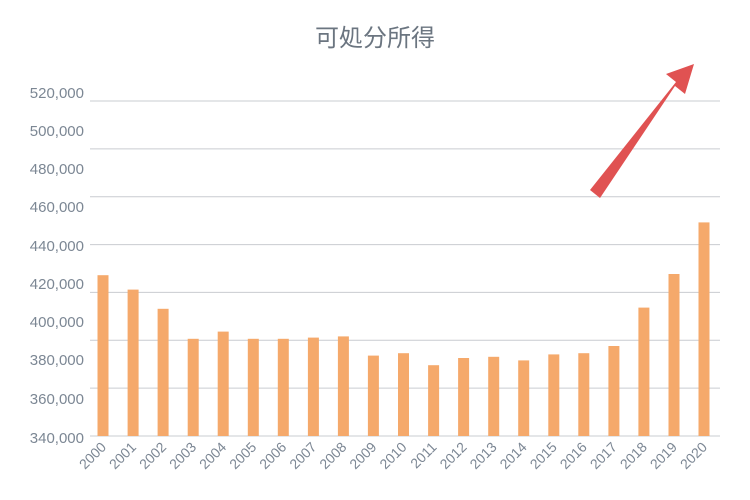 Image resolution: width=750 pixels, height=500 pixels. Describe the element at coordinates (163, 372) in the screenshot. I see `bar-2002` at that location.